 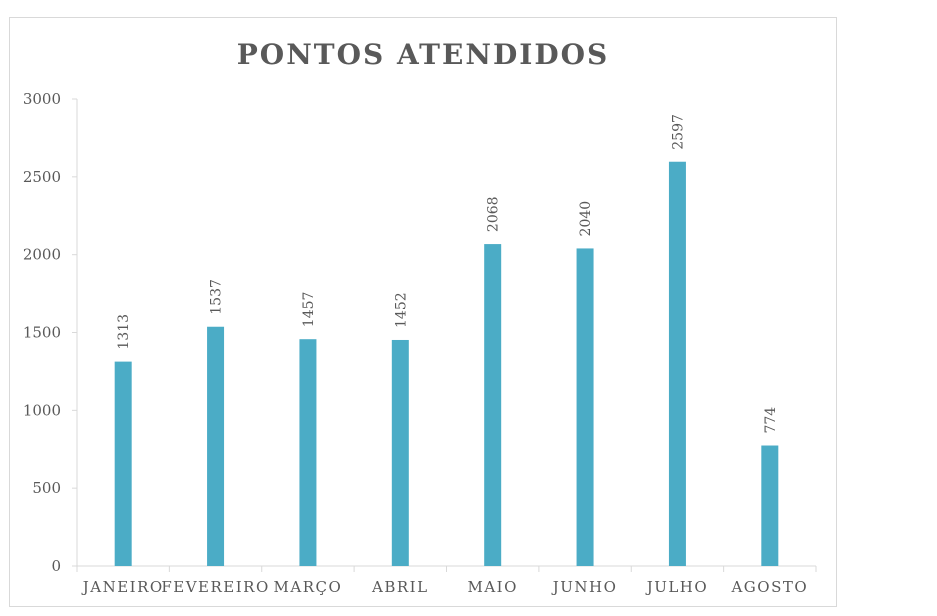 What do you see at coordinates (401, 310) in the screenshot?
I see `data-label: 1452` at bounding box center [401, 310].